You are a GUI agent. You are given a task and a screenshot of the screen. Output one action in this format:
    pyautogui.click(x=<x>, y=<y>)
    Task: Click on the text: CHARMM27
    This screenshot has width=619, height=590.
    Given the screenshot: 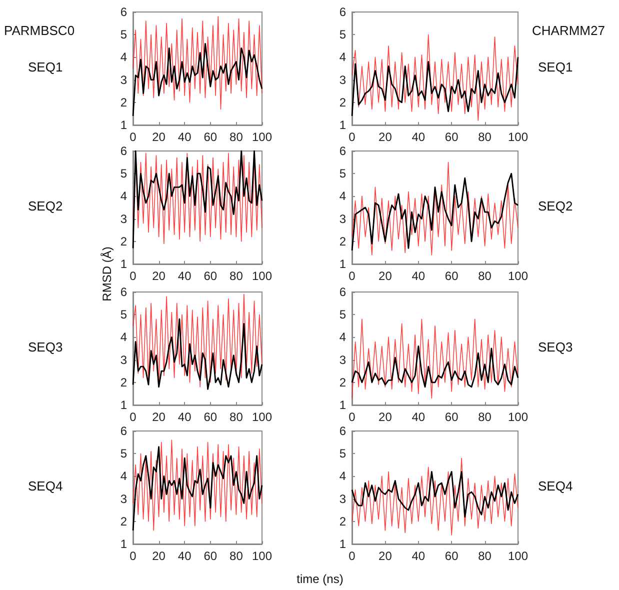 What is the action you would take?
    pyautogui.click(x=568, y=30)
    